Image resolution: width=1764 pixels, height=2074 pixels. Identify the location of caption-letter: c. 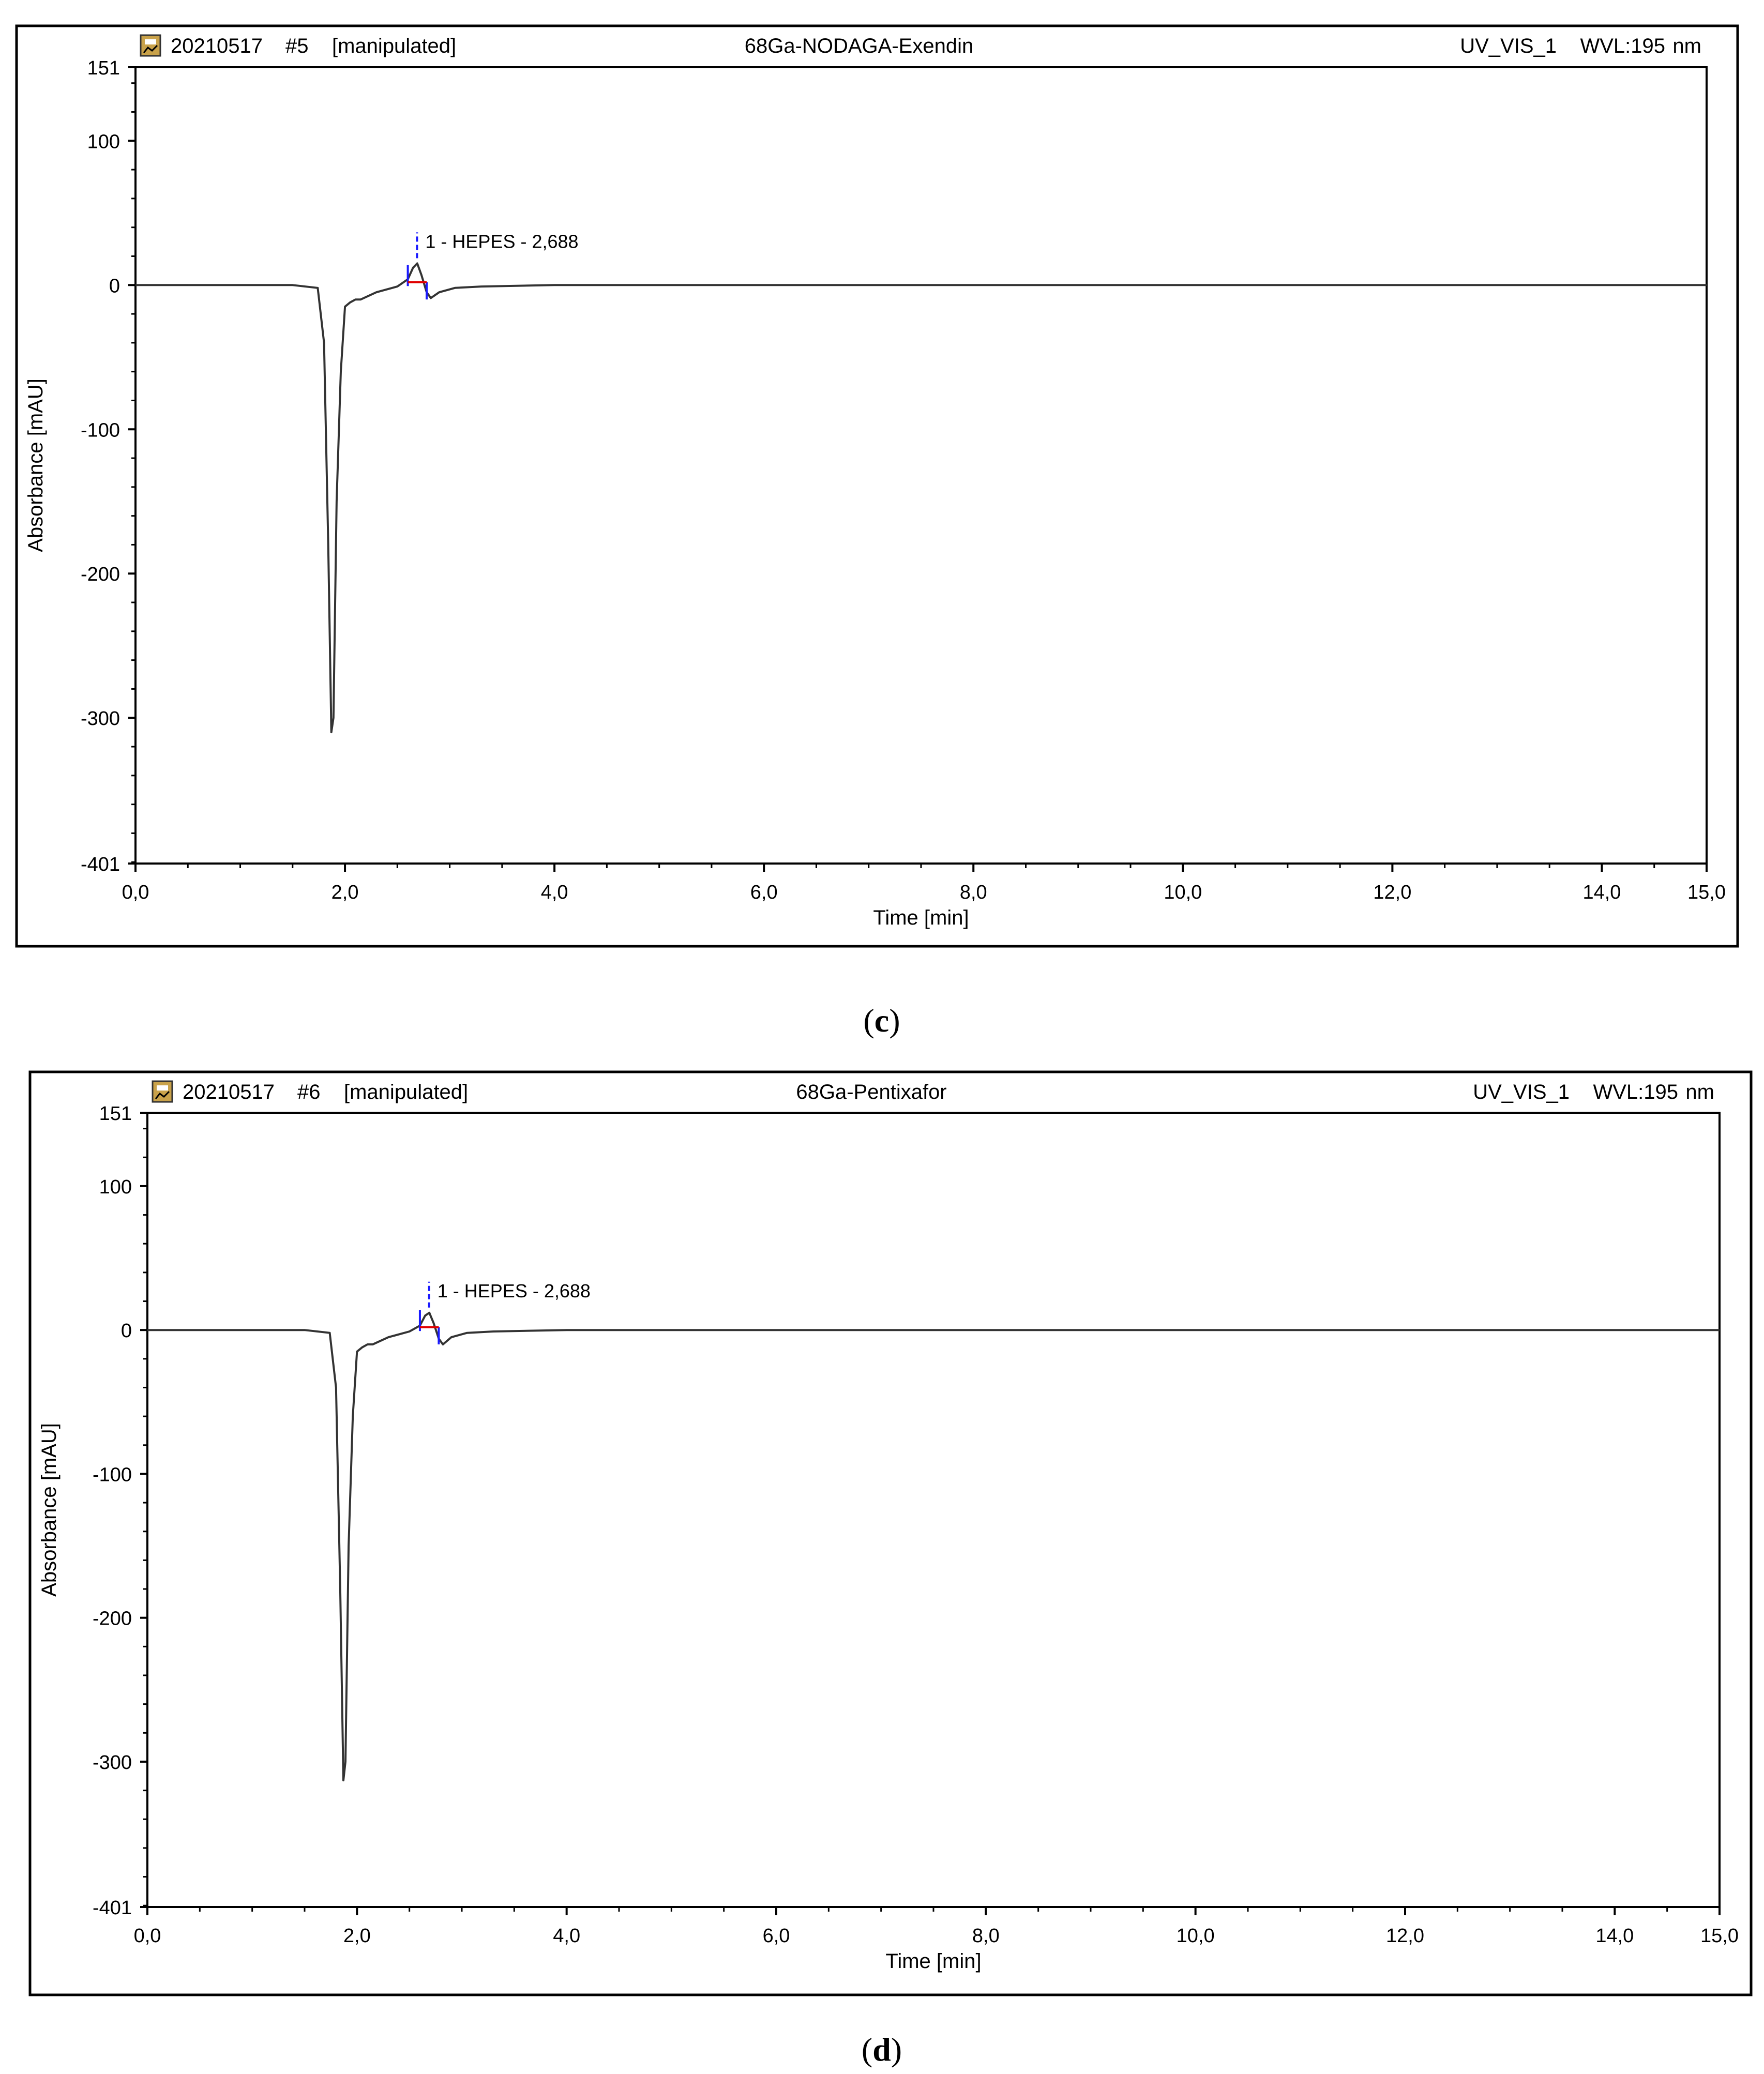
(882, 1020).